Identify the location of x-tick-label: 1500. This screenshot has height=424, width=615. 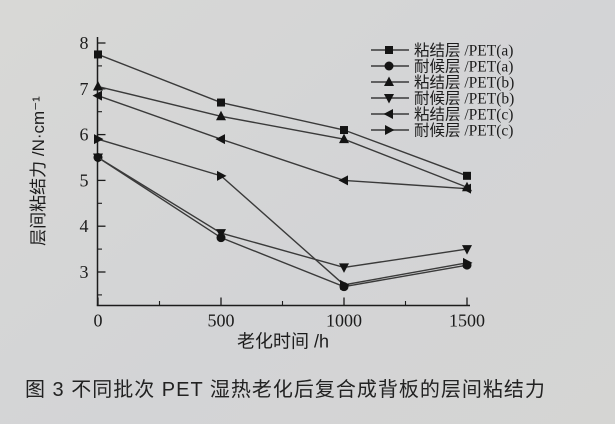
(467, 321).